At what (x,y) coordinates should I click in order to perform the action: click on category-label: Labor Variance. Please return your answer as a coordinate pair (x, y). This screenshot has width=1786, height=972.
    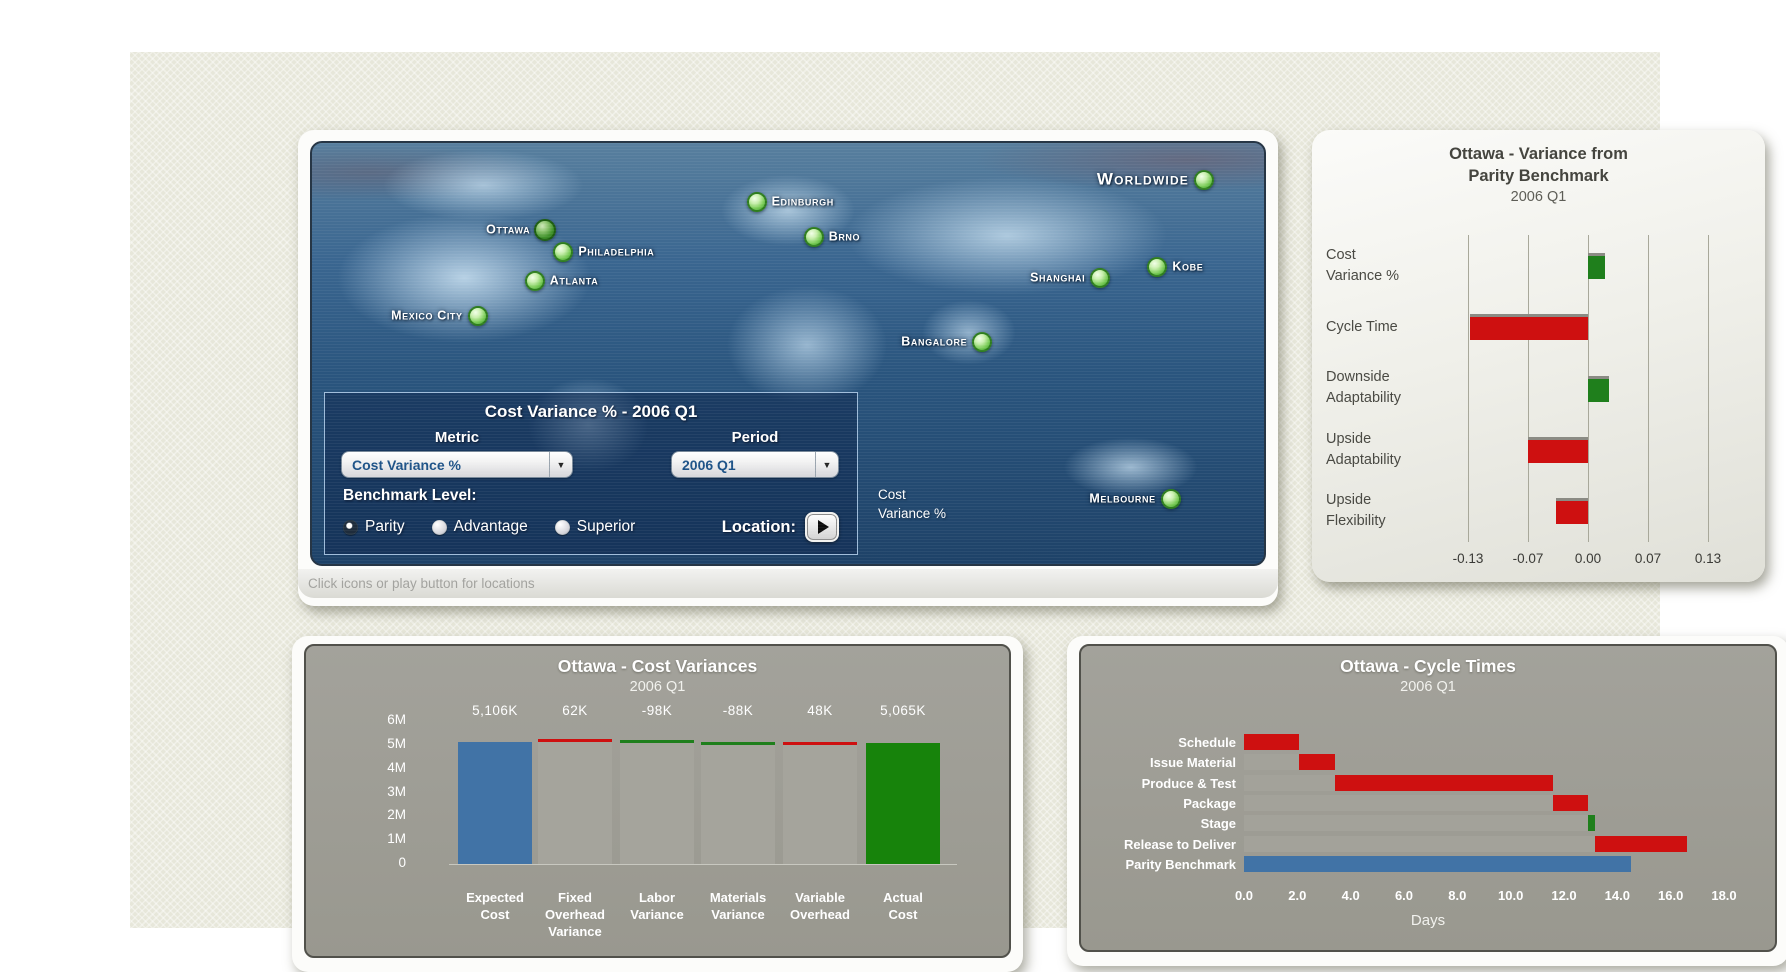
    Looking at the image, I should click on (657, 906).